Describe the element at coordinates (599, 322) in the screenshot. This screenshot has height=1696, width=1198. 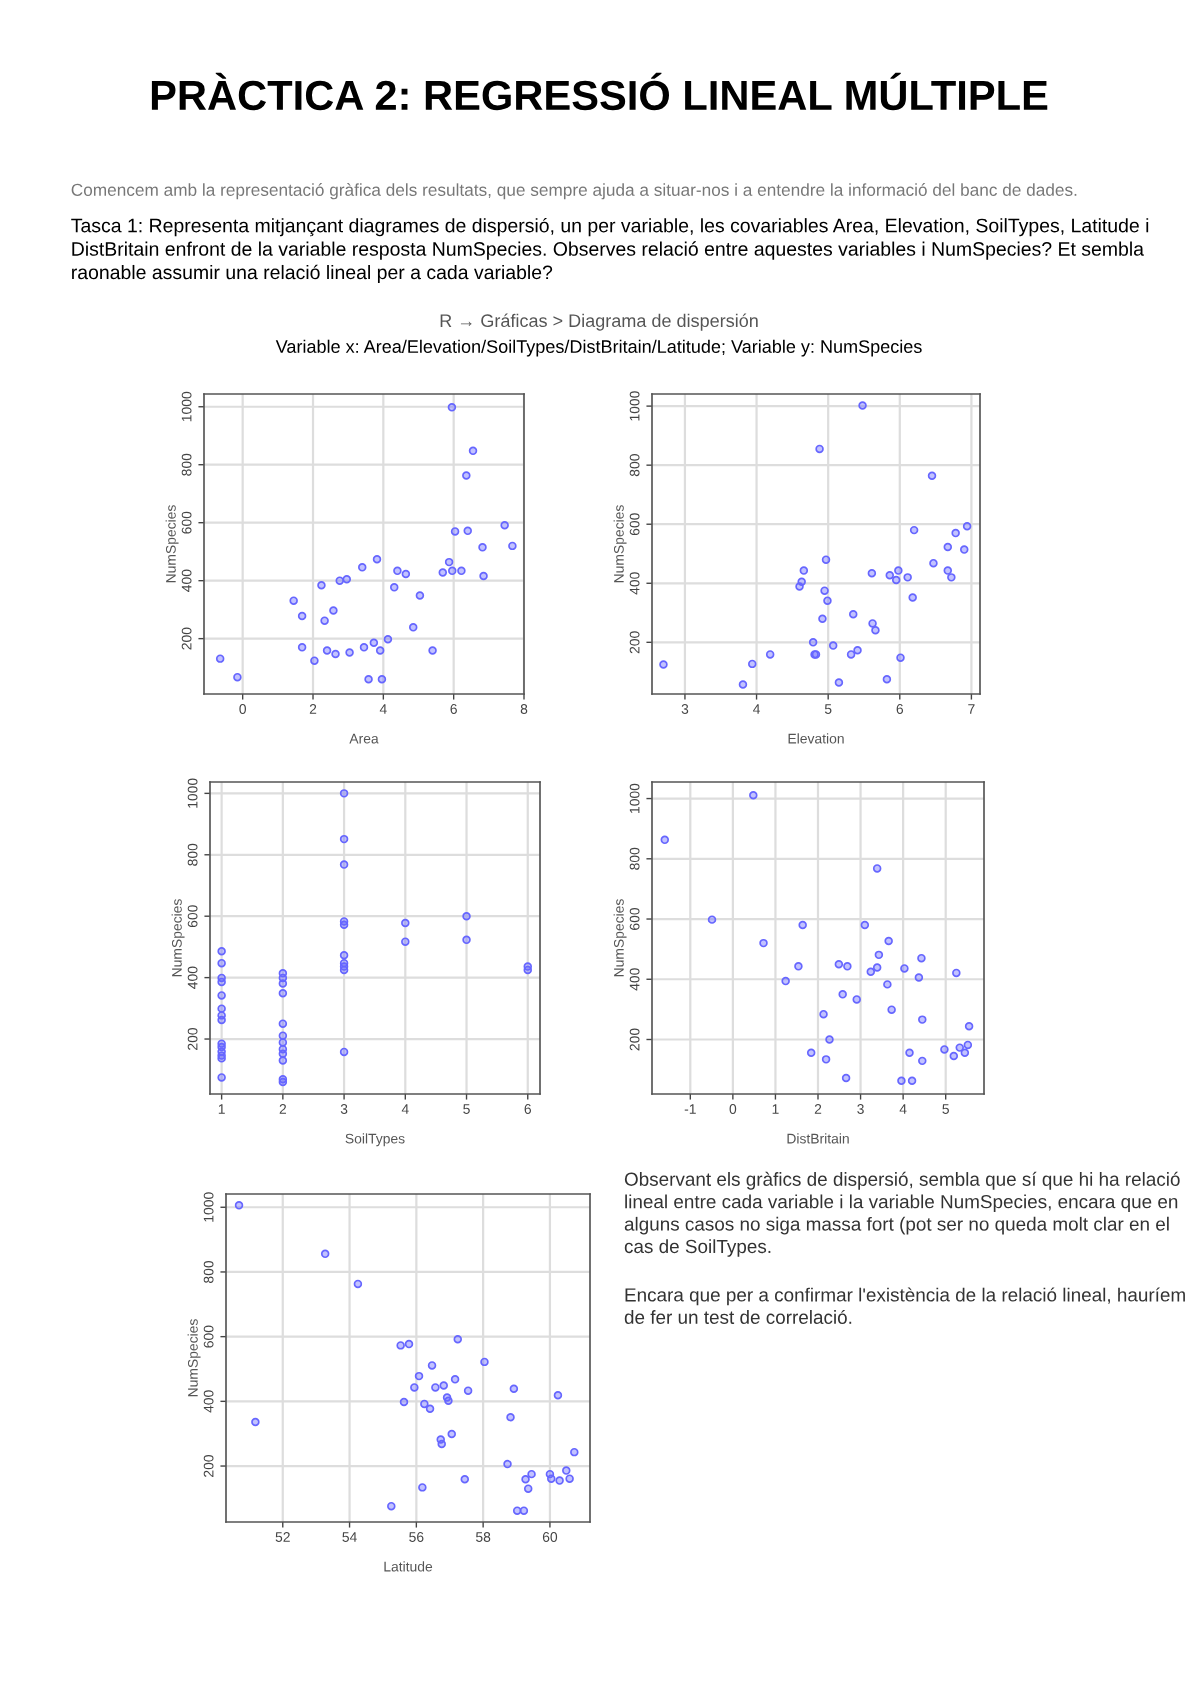
I see `text: R → Gráficas > Diagrama de dispersión` at that location.